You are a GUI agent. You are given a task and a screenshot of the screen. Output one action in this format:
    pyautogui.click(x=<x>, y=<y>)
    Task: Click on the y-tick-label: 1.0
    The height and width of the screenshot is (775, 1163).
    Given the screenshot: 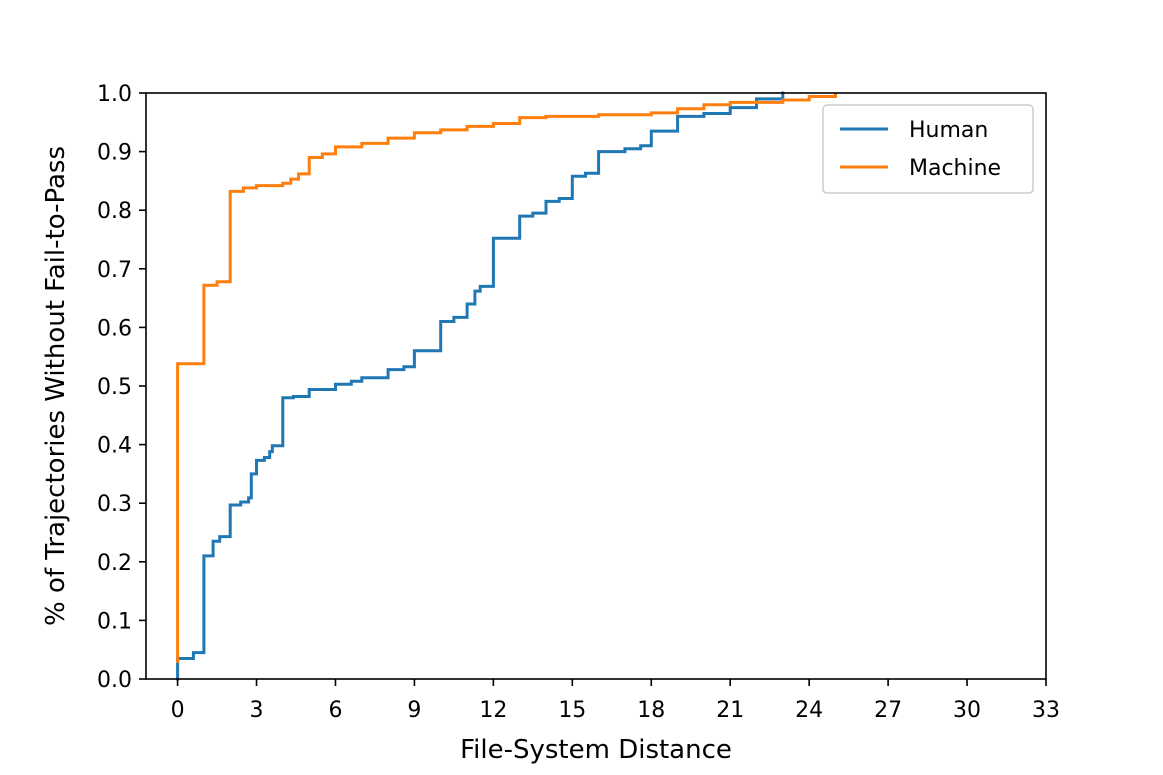 What is the action you would take?
    pyautogui.click(x=114, y=94)
    